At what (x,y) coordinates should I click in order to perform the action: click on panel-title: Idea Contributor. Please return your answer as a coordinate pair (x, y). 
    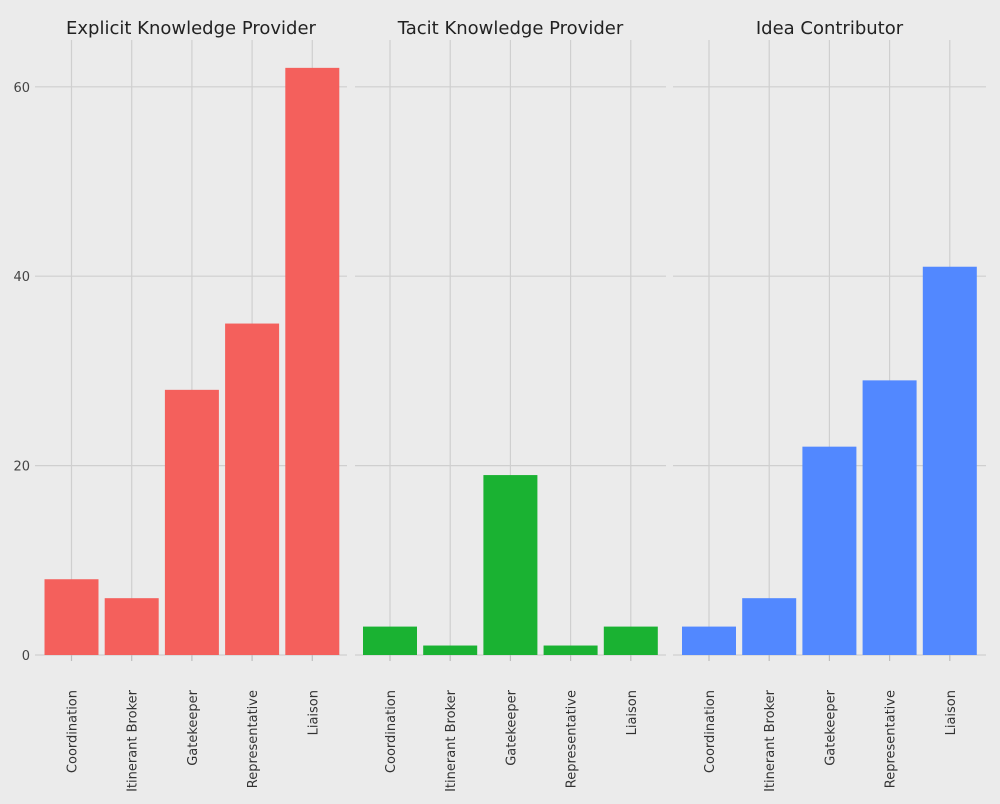
    Looking at the image, I should click on (830, 28).